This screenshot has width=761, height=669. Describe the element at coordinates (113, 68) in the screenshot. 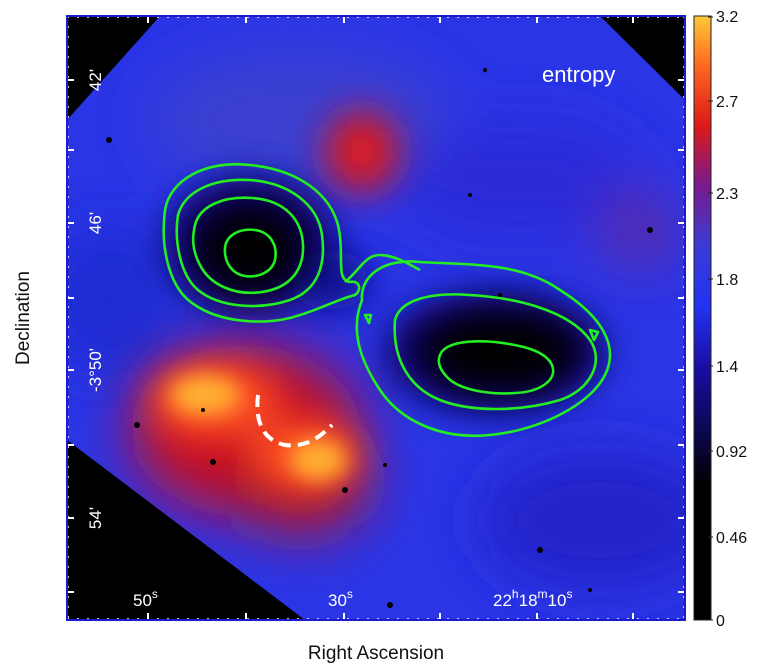

I see `mask-top-left` at that location.